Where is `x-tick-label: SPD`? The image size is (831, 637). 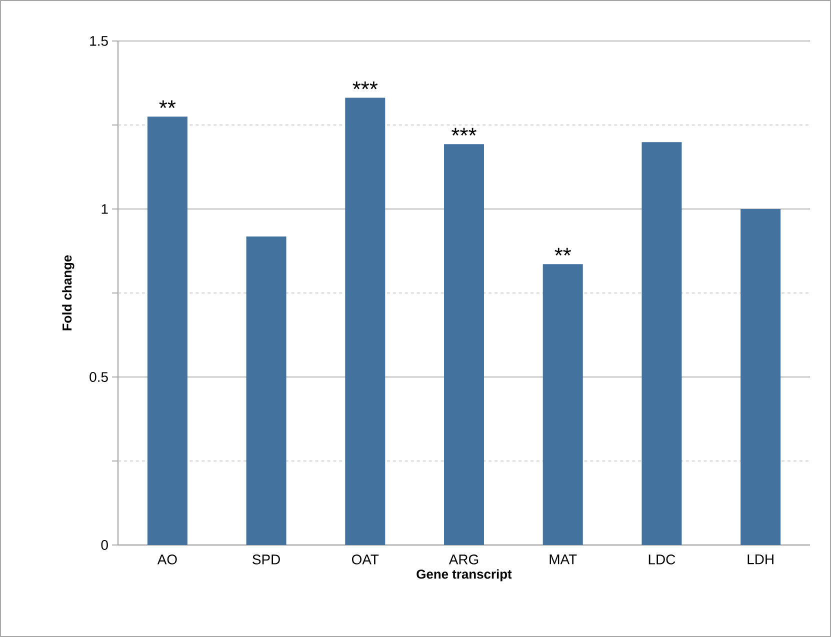 x-tick-label: SPD is located at coordinates (266, 559).